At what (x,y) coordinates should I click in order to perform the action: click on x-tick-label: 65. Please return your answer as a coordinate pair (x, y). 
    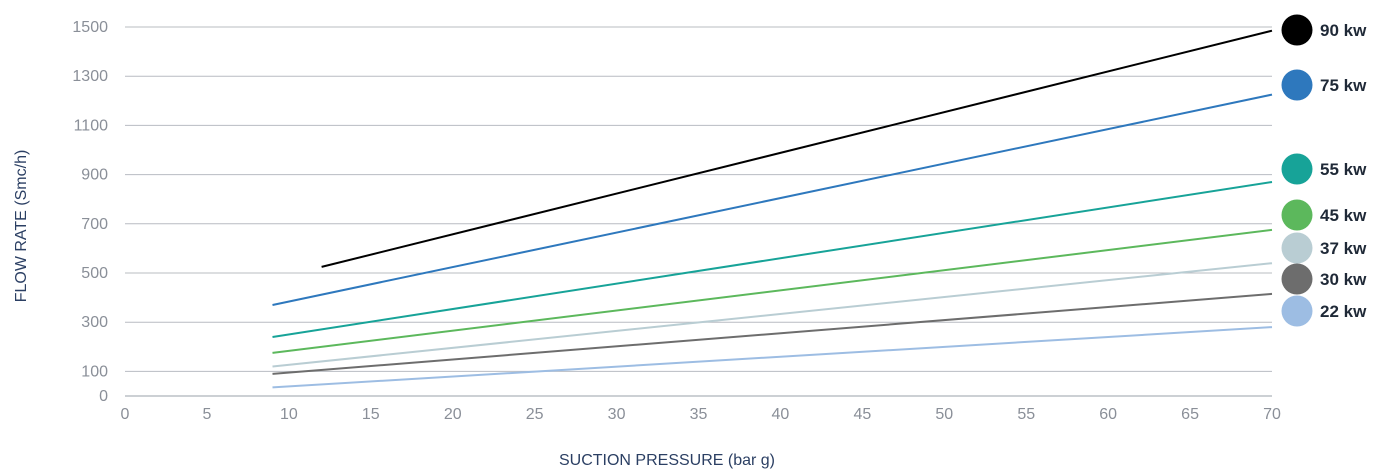
    Looking at the image, I should click on (1190, 414).